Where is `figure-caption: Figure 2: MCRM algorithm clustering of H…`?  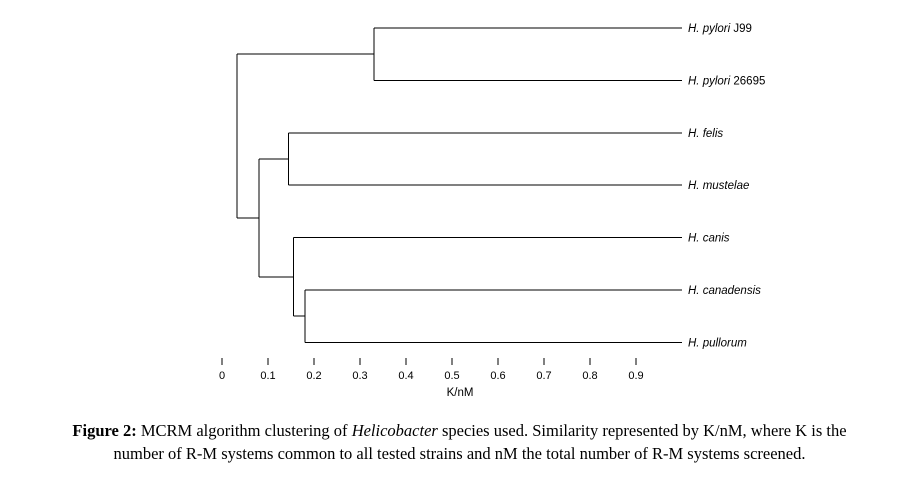
figure-caption: Figure 2: MCRM algorithm clustering of H… is located at coordinates (459, 442).